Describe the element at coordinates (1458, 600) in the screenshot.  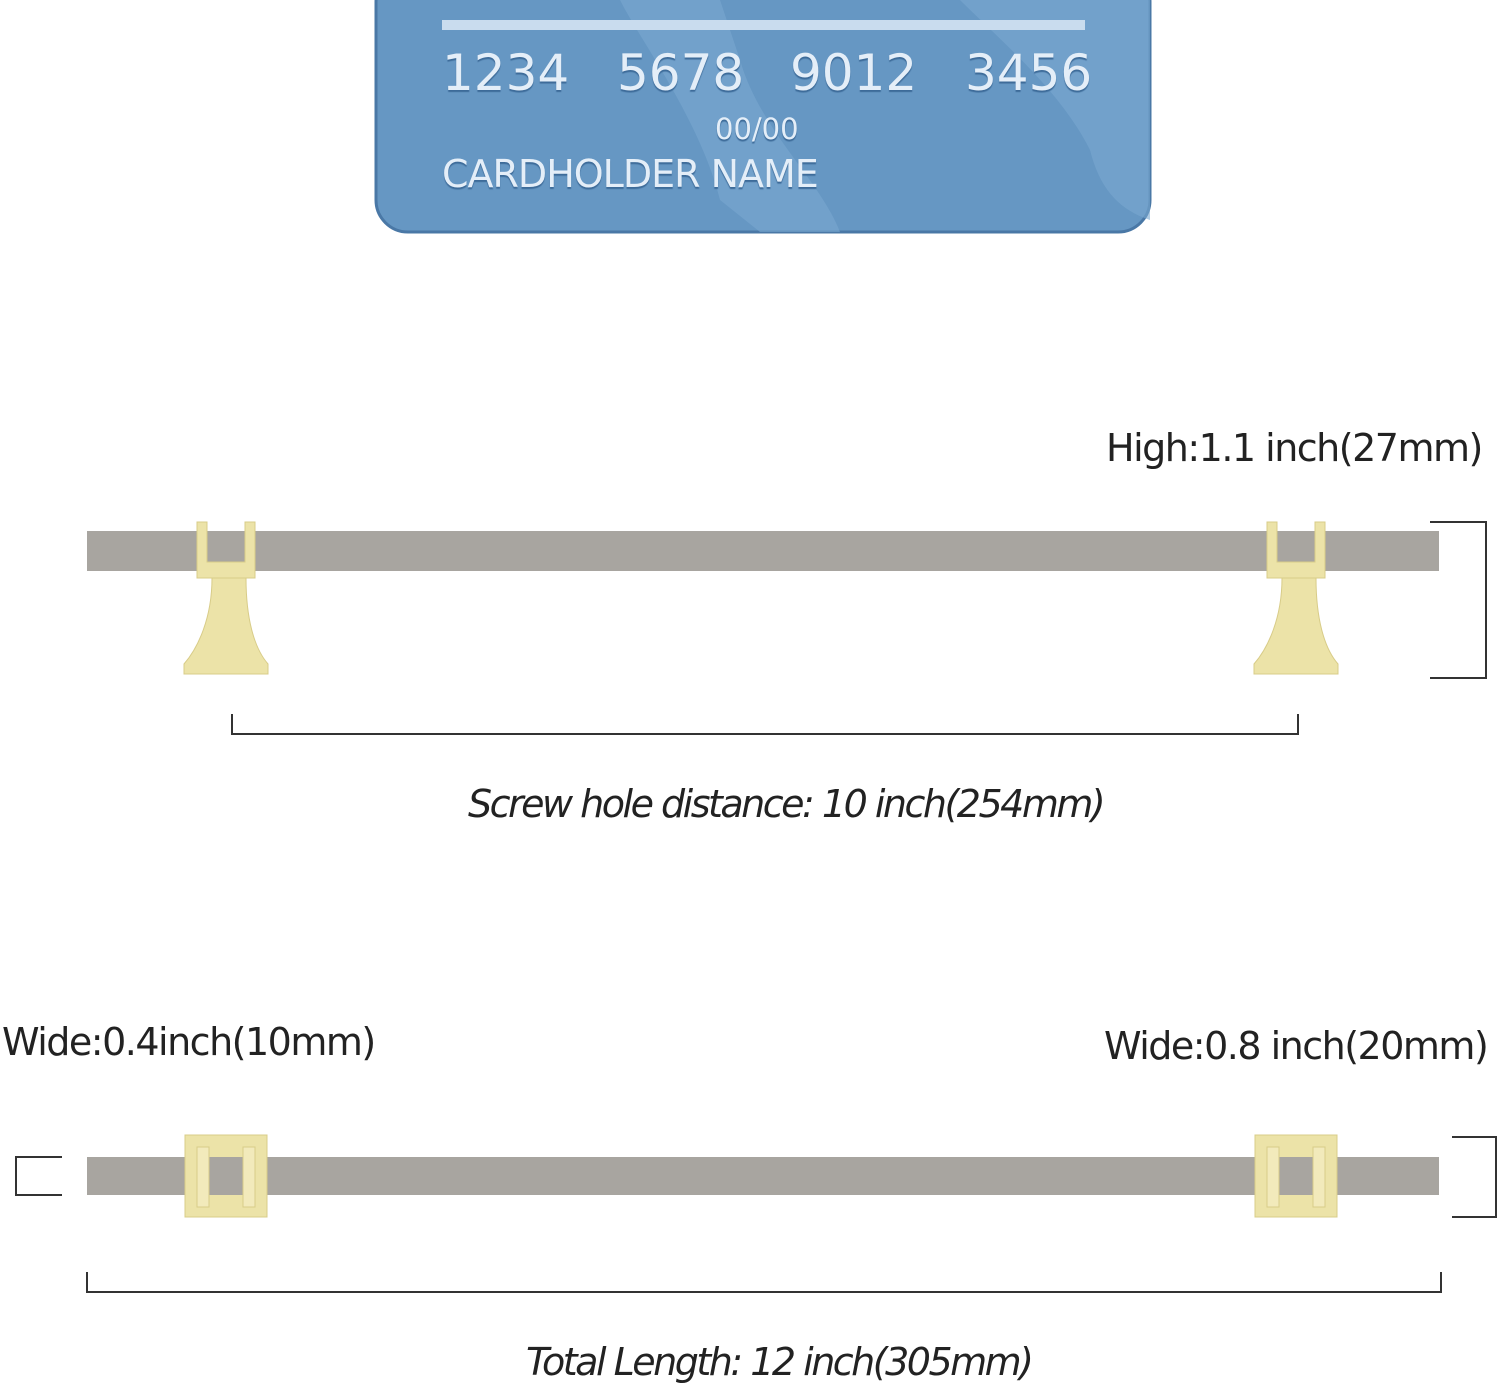
I see `height-bracket` at that location.